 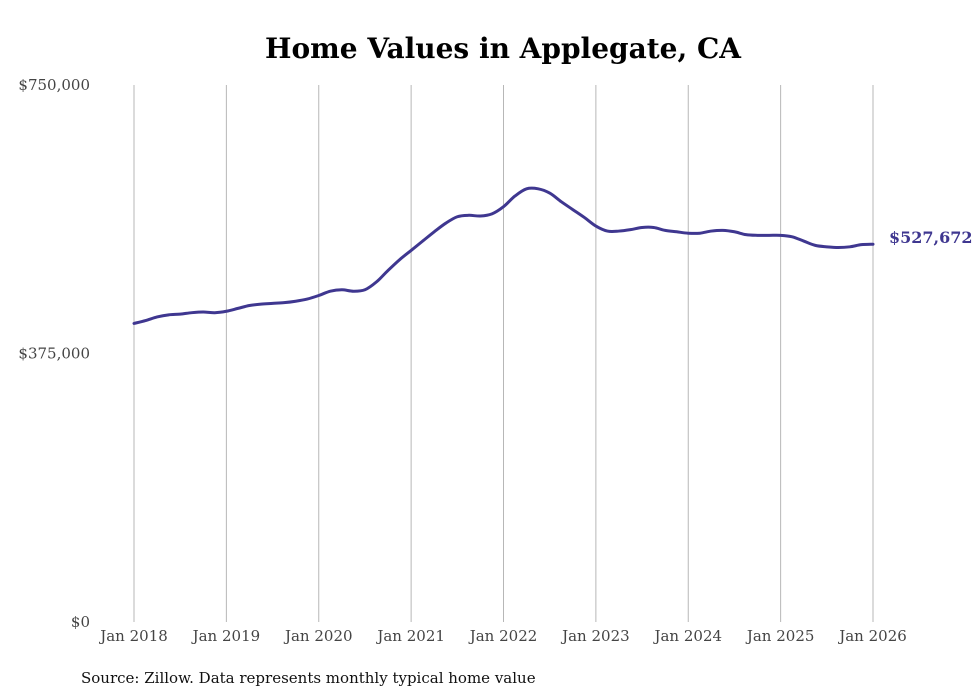 I want to click on x-tick-label-1: Jan 2019, so click(x=226, y=636).